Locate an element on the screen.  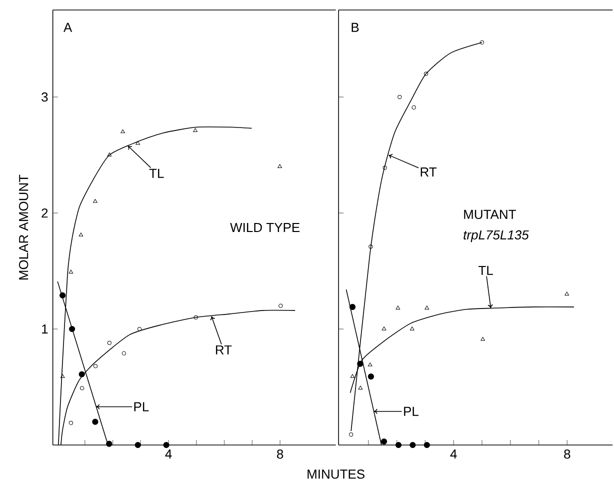
y-tick-label: 3 is located at coordinates (45, 97).